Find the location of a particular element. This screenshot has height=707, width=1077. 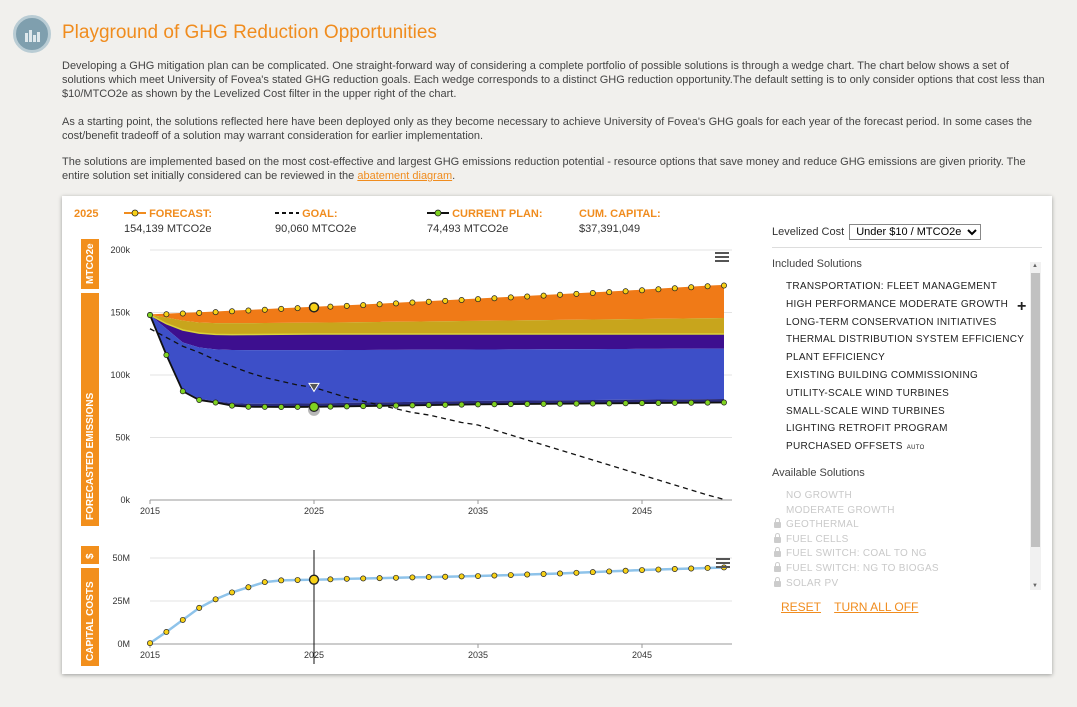

abatement-diagram-link: abatement diagram is located at coordinates (405, 176).